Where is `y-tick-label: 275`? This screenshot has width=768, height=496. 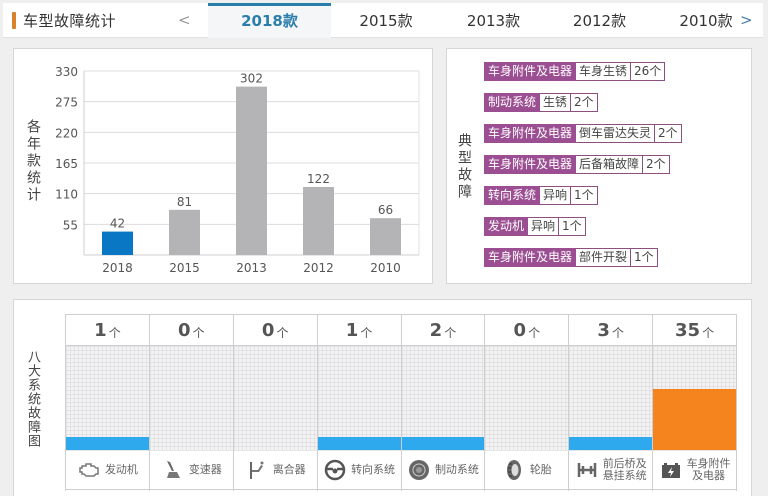 y-tick-label: 275 is located at coordinates (66, 103).